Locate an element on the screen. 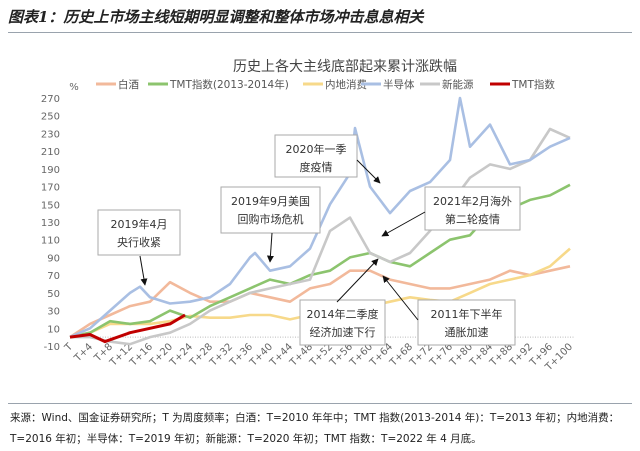 The image size is (640, 451). y-tick-label: 70 is located at coordinates (53, 276).